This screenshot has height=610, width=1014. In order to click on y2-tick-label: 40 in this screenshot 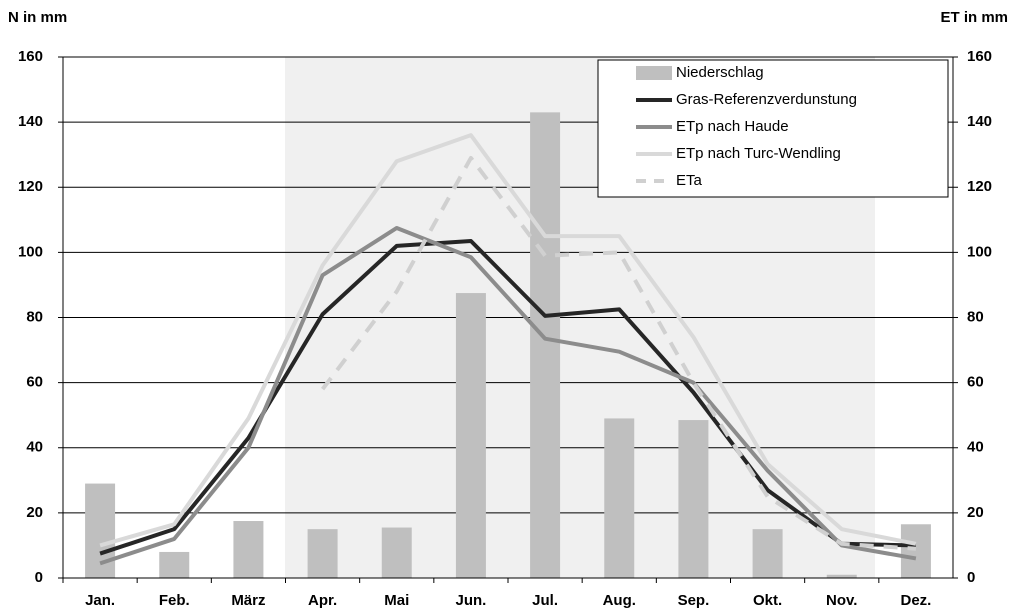, I will do `click(975, 447)`.